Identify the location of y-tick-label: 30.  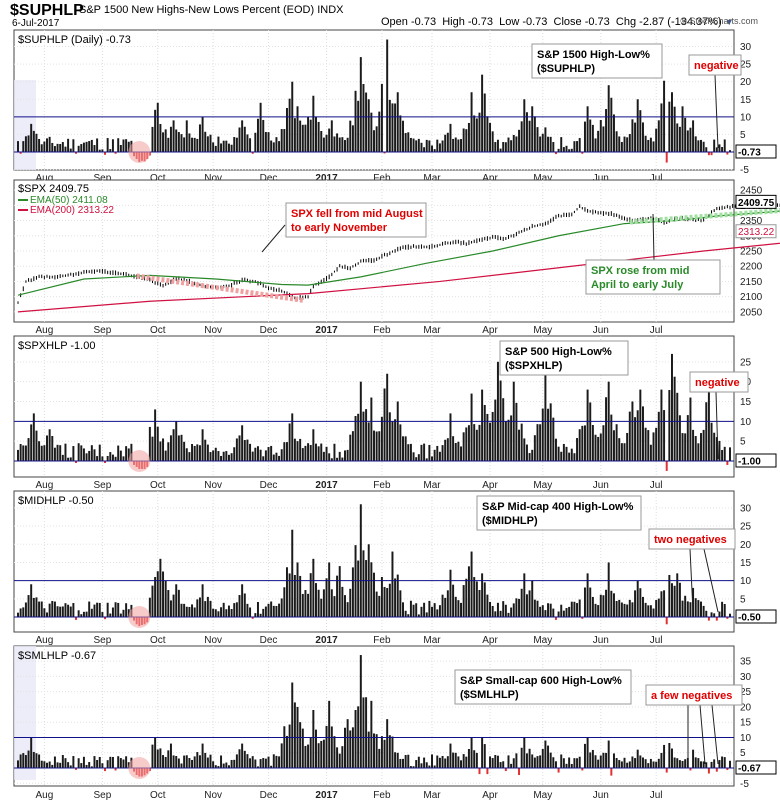
(746, 47).